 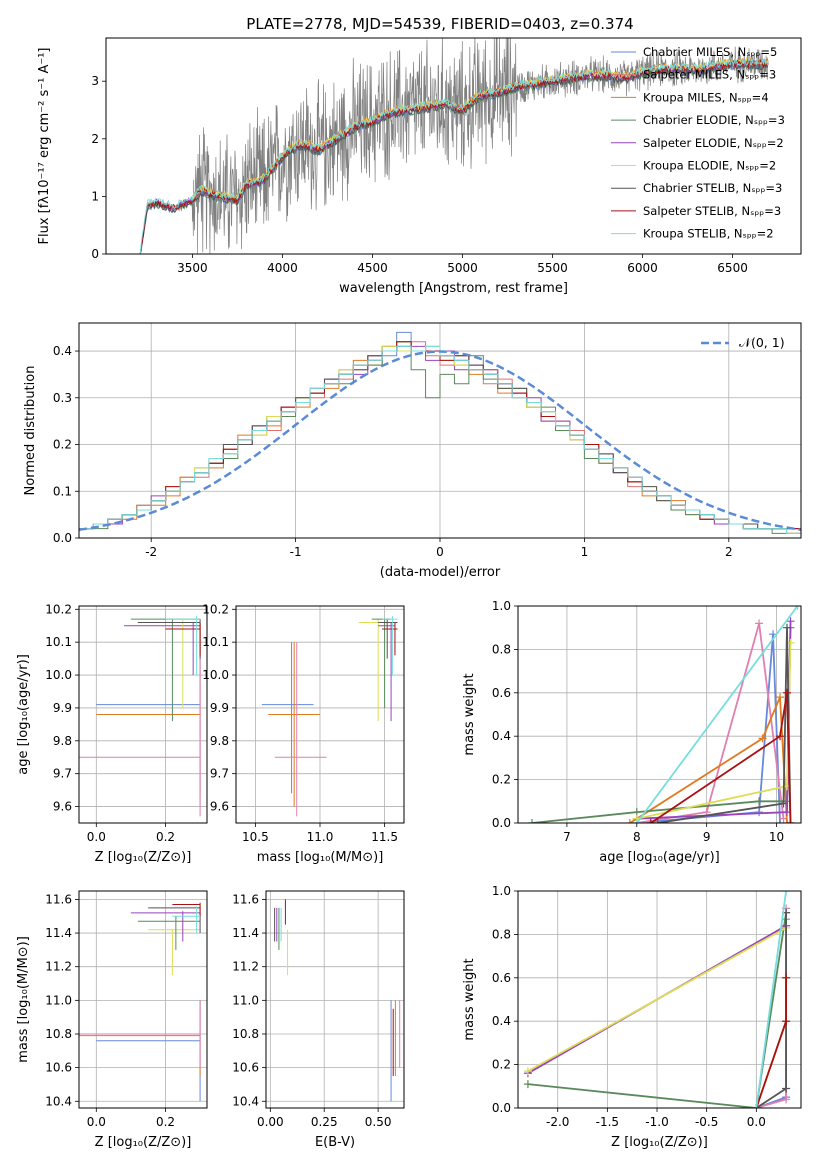 I want to click on y-axis-label: mass weight, so click(x=469, y=999).